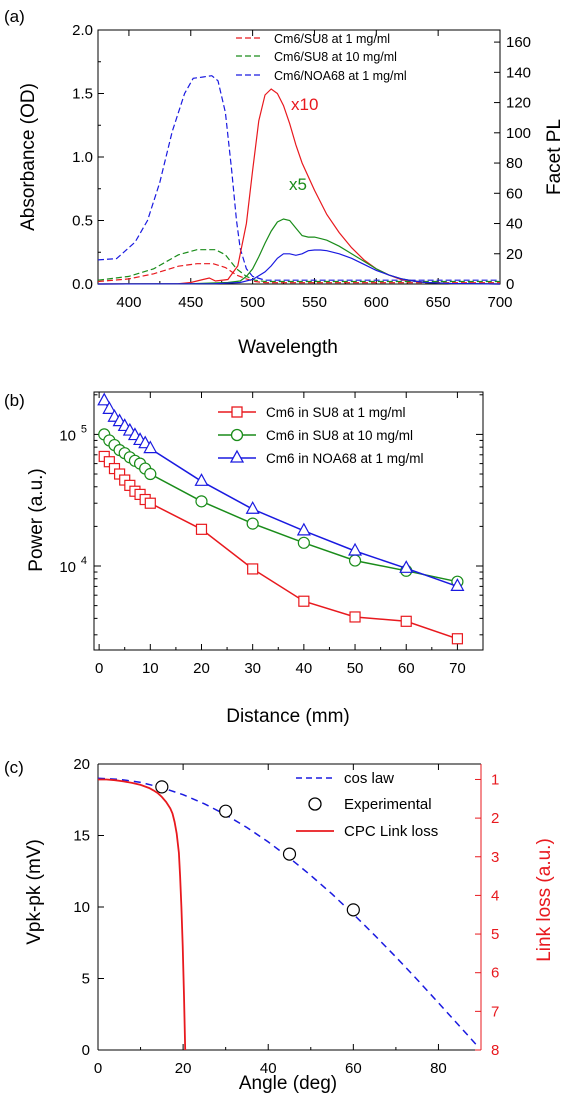 The height and width of the screenshot is (1095, 574). I want to click on legend-b-marker-triangle, so click(237, 456).